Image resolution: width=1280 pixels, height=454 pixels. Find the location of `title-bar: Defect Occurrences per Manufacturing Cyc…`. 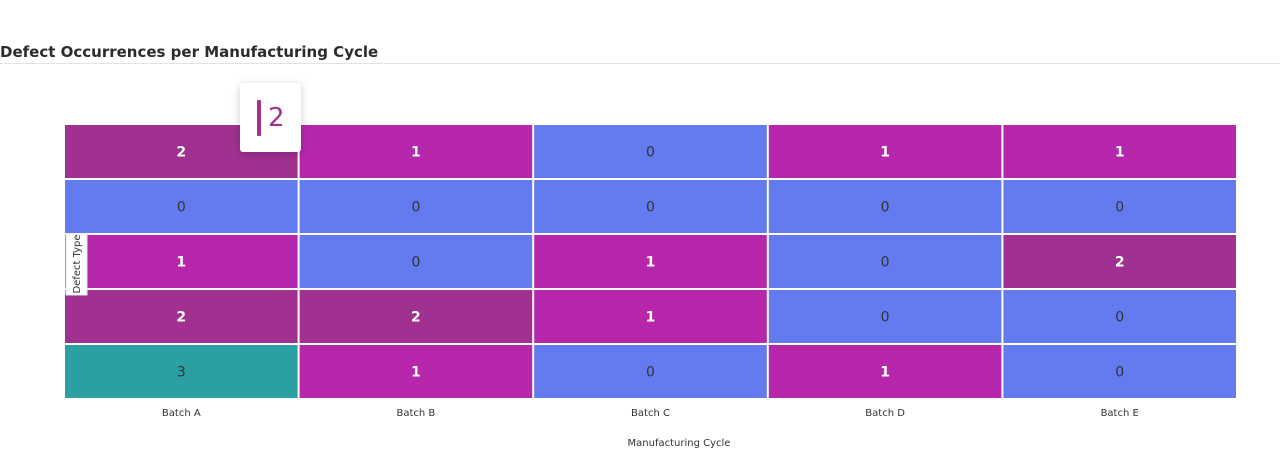

title-bar: Defect Occurrences per Manufacturing Cyc… is located at coordinates (640, 53).